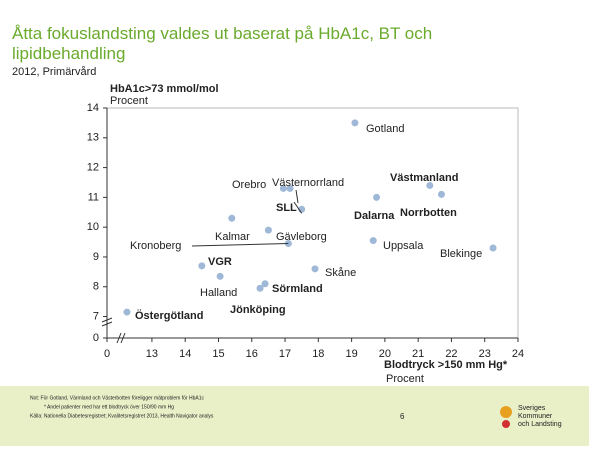 This screenshot has height=451, width=589. What do you see at coordinates (518, 354) in the screenshot?
I see `x-tick-label: 24` at bounding box center [518, 354].